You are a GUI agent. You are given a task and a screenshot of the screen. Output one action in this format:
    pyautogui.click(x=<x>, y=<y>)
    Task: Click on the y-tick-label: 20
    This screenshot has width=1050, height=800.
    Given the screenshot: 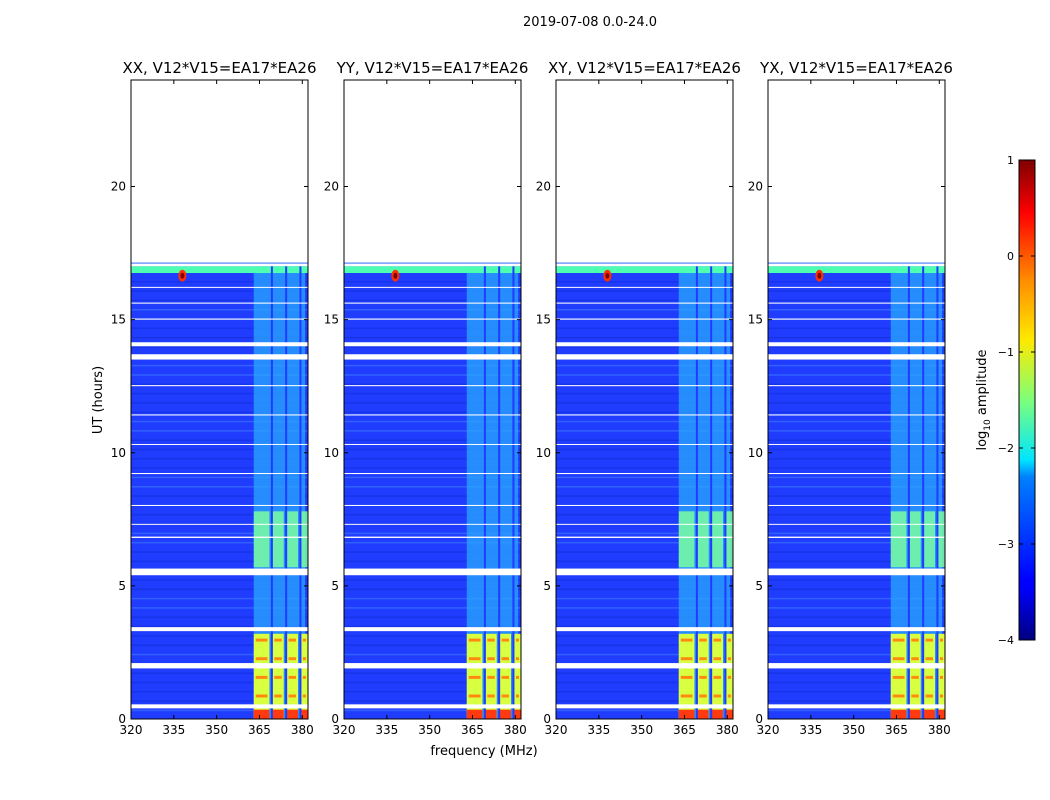 What is the action you would take?
    pyautogui.click(x=543, y=187)
    